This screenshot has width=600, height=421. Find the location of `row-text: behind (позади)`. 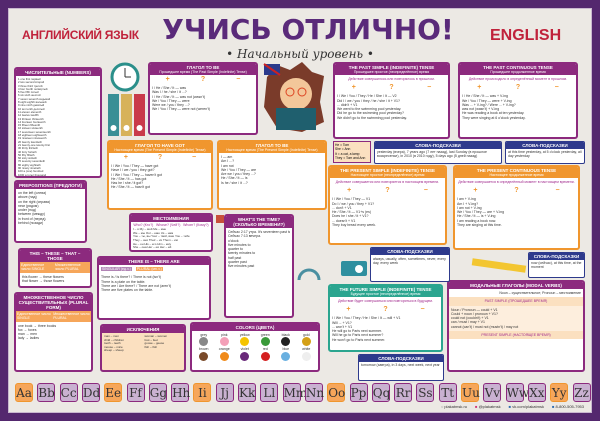

row-text: behind (позади) is located at coordinates (31, 223).